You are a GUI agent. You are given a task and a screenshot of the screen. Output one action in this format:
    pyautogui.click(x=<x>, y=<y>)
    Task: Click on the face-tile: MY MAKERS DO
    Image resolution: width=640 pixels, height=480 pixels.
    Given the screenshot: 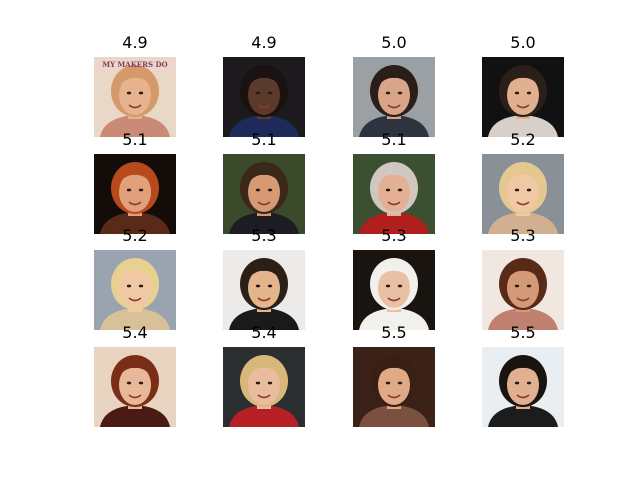 What is the action you would take?
    pyautogui.click(x=135, y=97)
    